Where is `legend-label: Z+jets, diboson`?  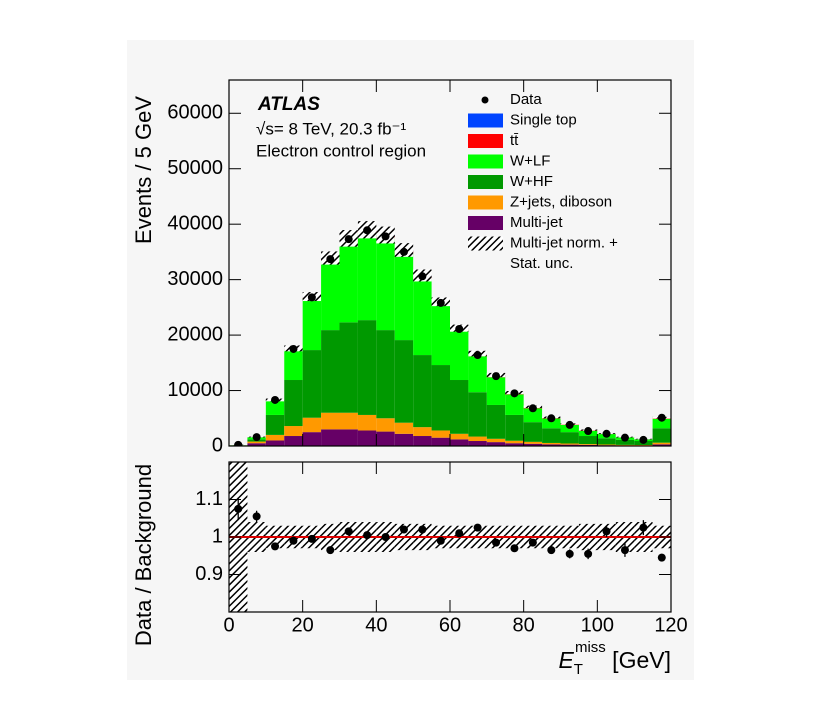
legend-label: Z+jets, diboson is located at coordinates (561, 201).